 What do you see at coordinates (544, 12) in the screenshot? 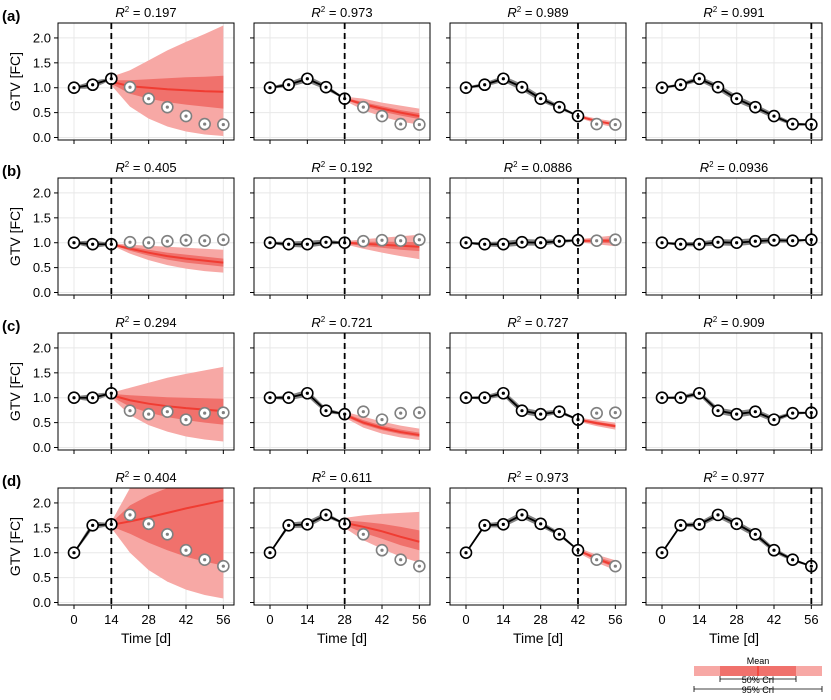
I see `r2-value: = 0.989` at bounding box center [544, 12].